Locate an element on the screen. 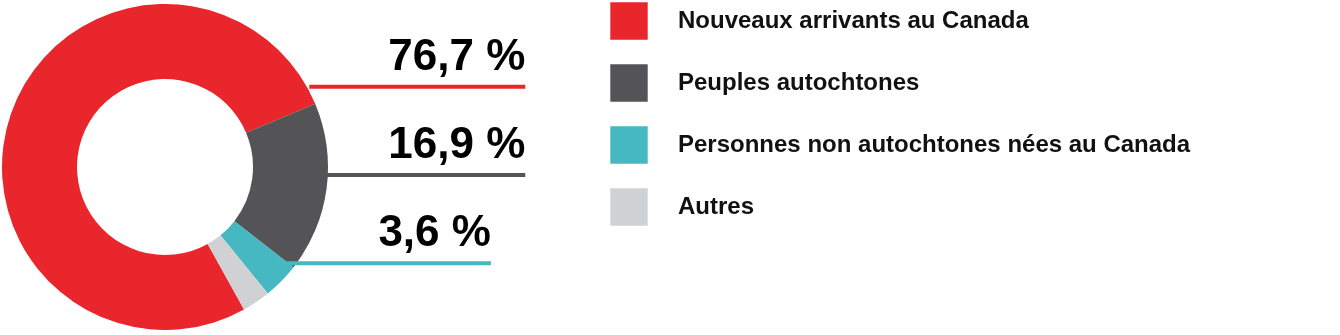 Image resolution: width=1340 pixels, height=335 pixels. legend-label: Nouveaux arrivants au Canada is located at coordinates (854, 19).